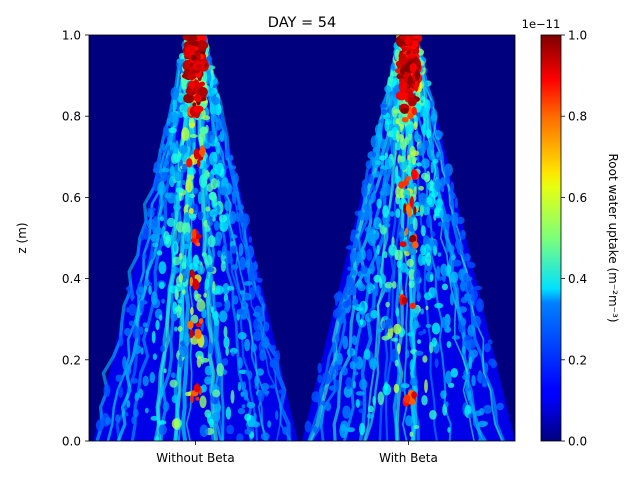  Describe the element at coordinates (551, 238) in the screenshot. I see `colorbar-frame` at that location.